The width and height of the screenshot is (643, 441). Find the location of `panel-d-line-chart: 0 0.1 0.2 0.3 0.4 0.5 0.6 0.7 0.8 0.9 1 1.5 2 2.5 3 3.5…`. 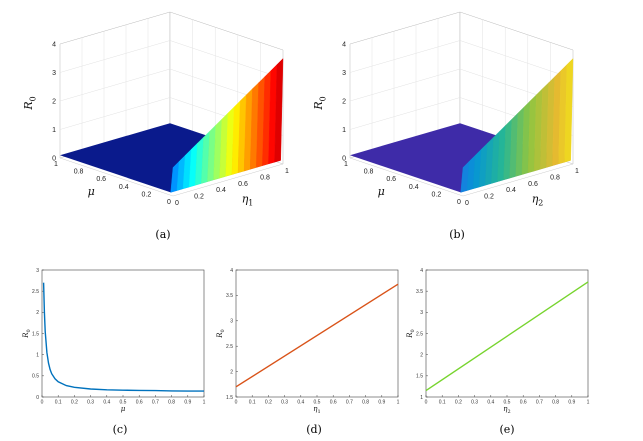

panel-d-line-chart: 0 0.1 0.2 0.3 0.4 0.5 0.6 0.7 0.8 0.9 1 1.5 2 2.5 3 3.5… is located at coordinates (308, 341).